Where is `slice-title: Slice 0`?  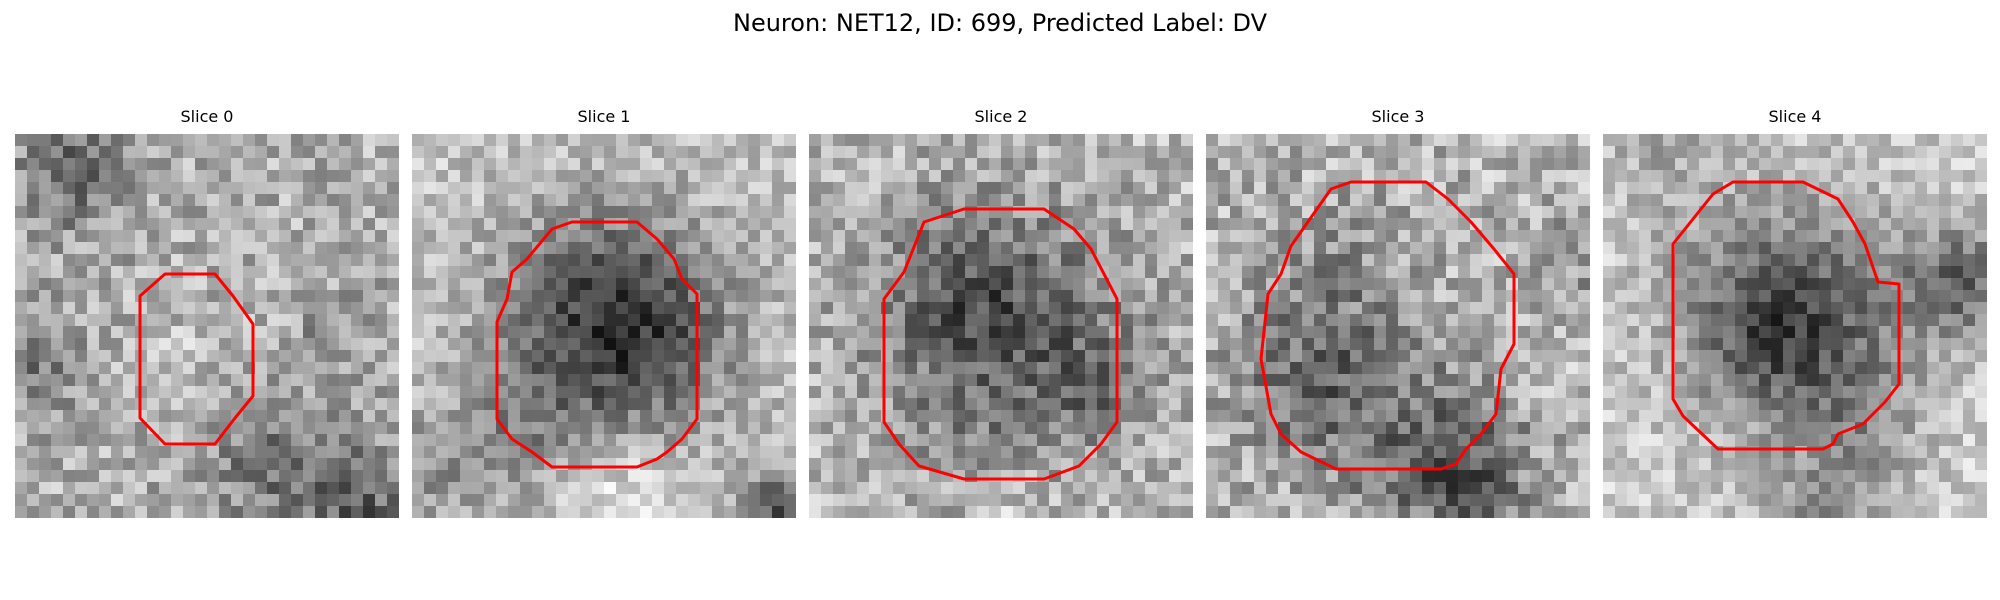
slice-title: Slice 0 is located at coordinates (207, 116).